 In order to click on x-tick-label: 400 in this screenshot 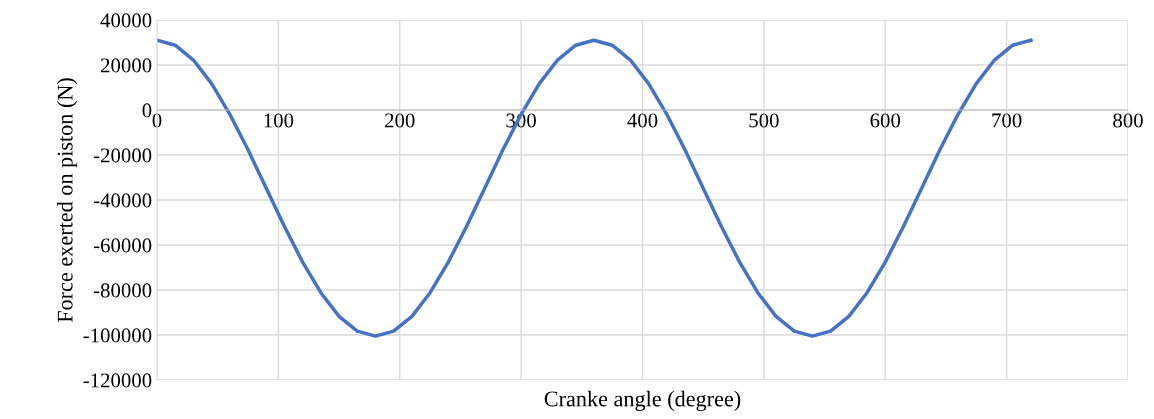, I will do `click(642, 120)`.